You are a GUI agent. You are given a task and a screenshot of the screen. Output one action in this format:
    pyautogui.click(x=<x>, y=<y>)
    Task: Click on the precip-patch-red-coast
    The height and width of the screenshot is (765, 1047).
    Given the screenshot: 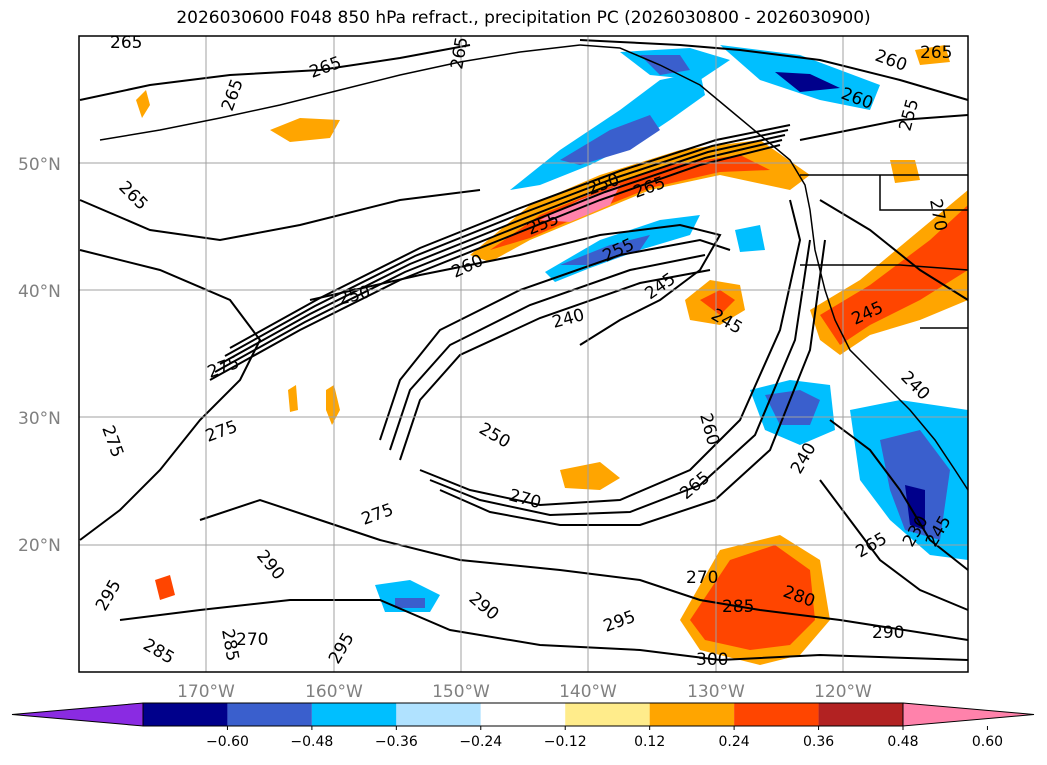 What is the action you would take?
    pyautogui.click(x=894, y=275)
    